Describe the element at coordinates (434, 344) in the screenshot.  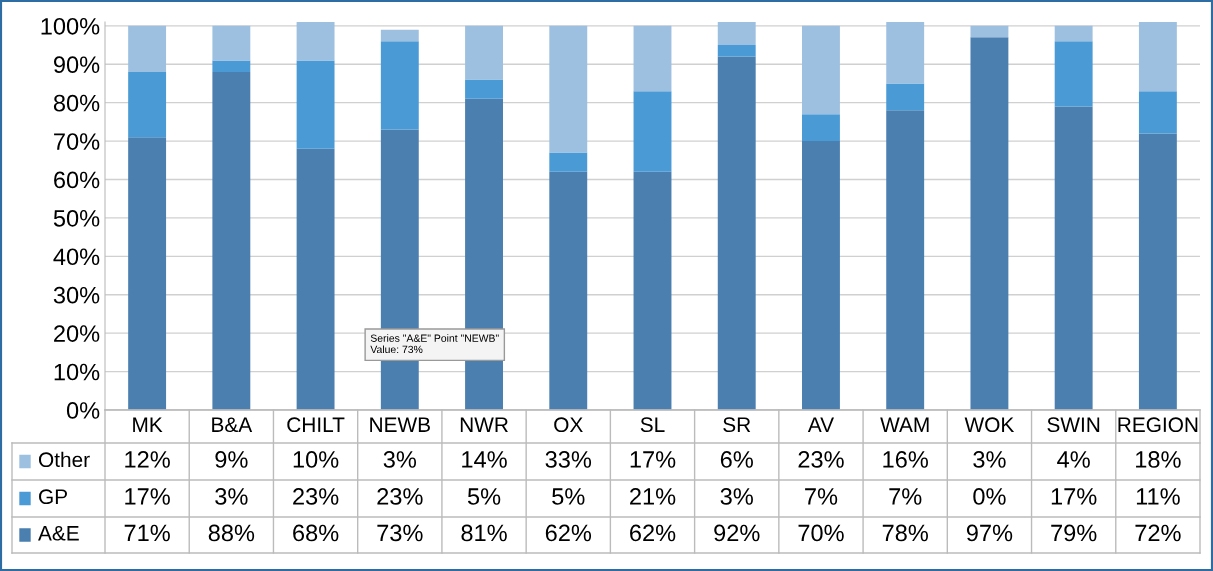
I see `annotation: Series "A&E" Point "NEWB" Value: 73%` at that location.